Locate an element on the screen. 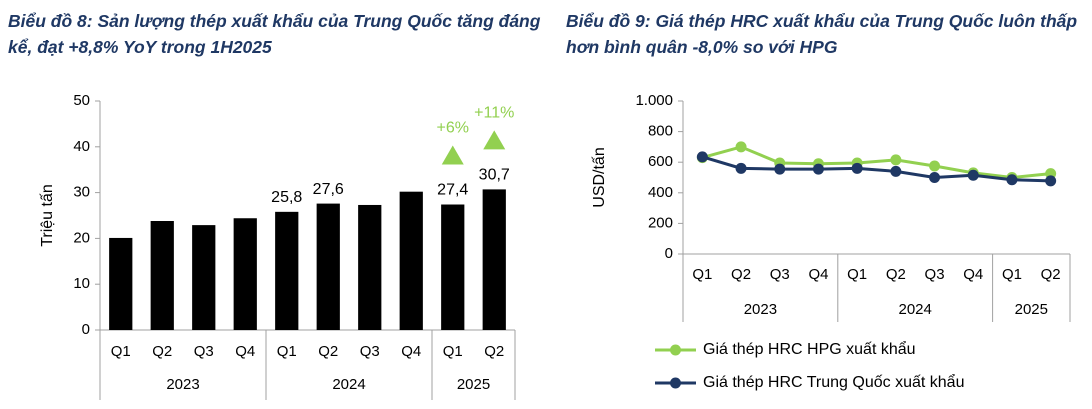  annotation: +6% is located at coordinates (453, 128).